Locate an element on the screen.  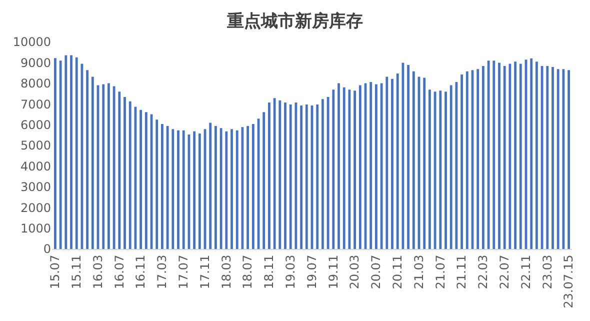
x-tick-label: 15.07 is located at coordinates (55, 272).